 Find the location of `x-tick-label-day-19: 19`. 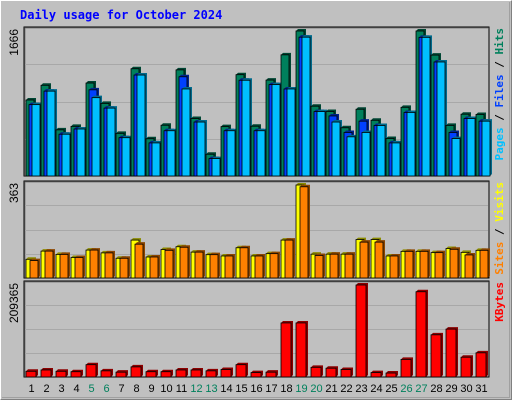

x-tick-label-day-19: 19 is located at coordinates (301, 389).